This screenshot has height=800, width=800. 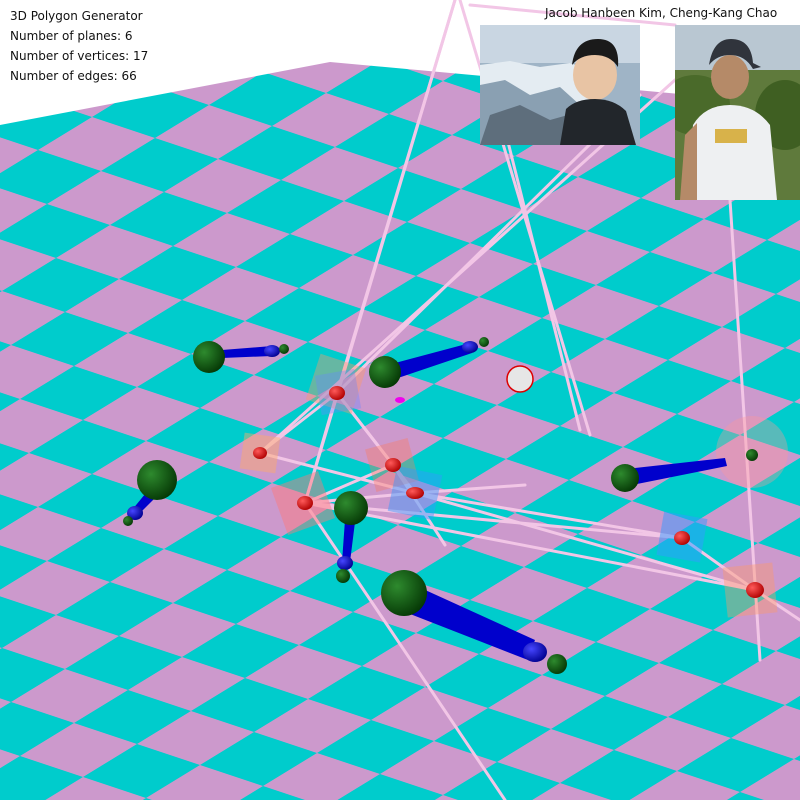 What do you see at coordinates (65, 36) in the screenshot?
I see `planes-label: Number of planes:` at bounding box center [65, 36].